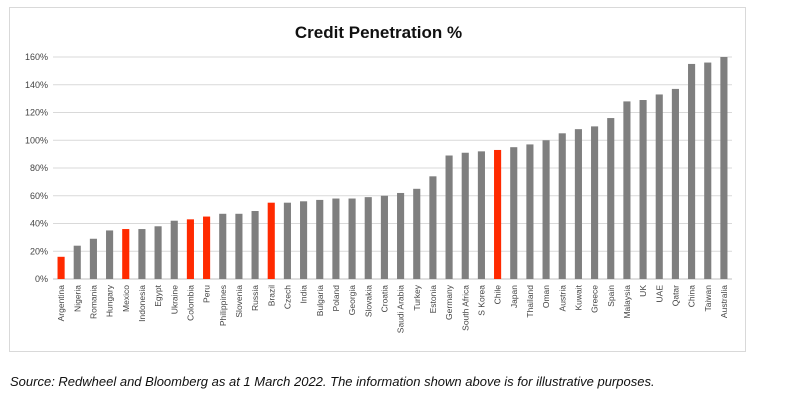 The height and width of the screenshot is (411, 805). Describe the element at coordinates (93, 258) in the screenshot. I see `bar-romania` at that location.